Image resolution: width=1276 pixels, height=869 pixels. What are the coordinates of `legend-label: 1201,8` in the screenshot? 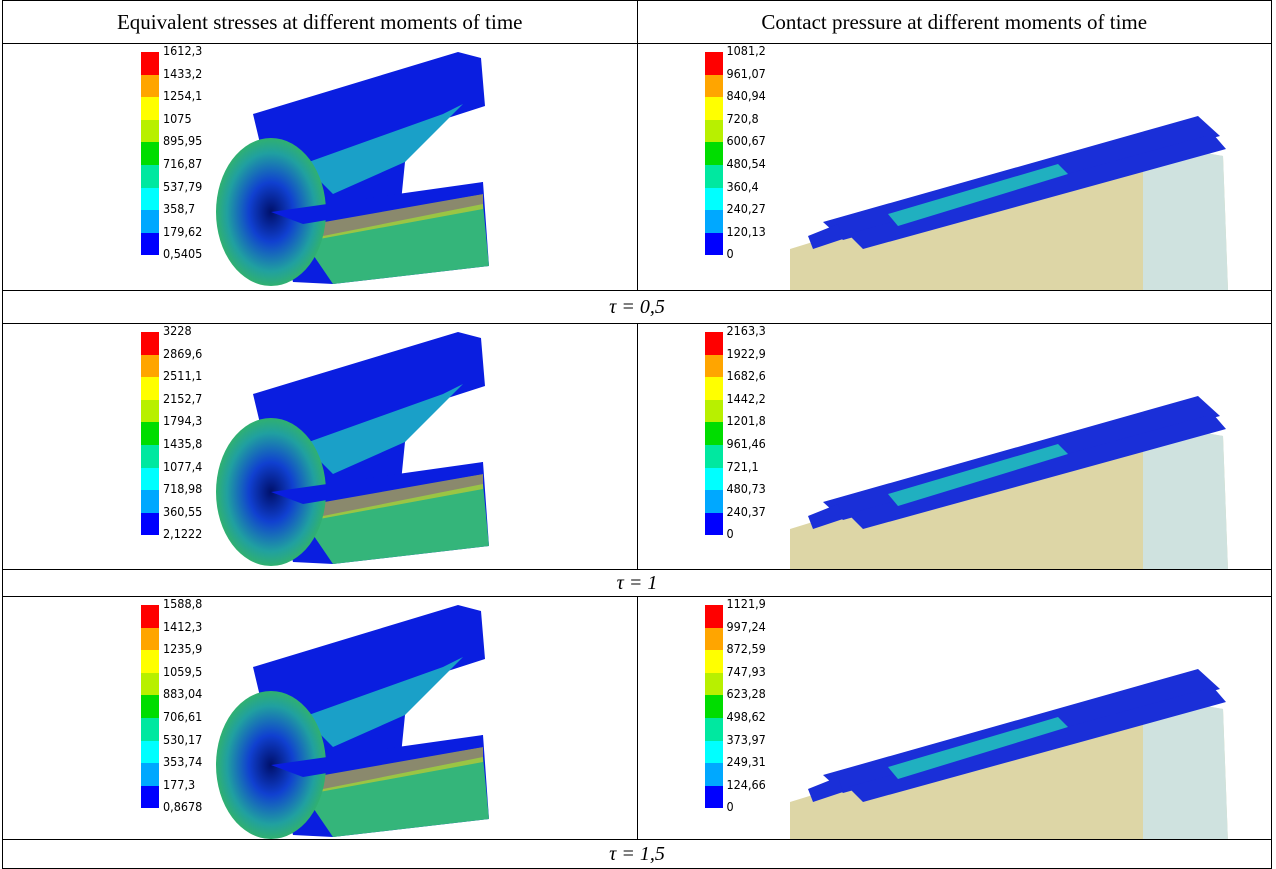 It's located at (746, 421).